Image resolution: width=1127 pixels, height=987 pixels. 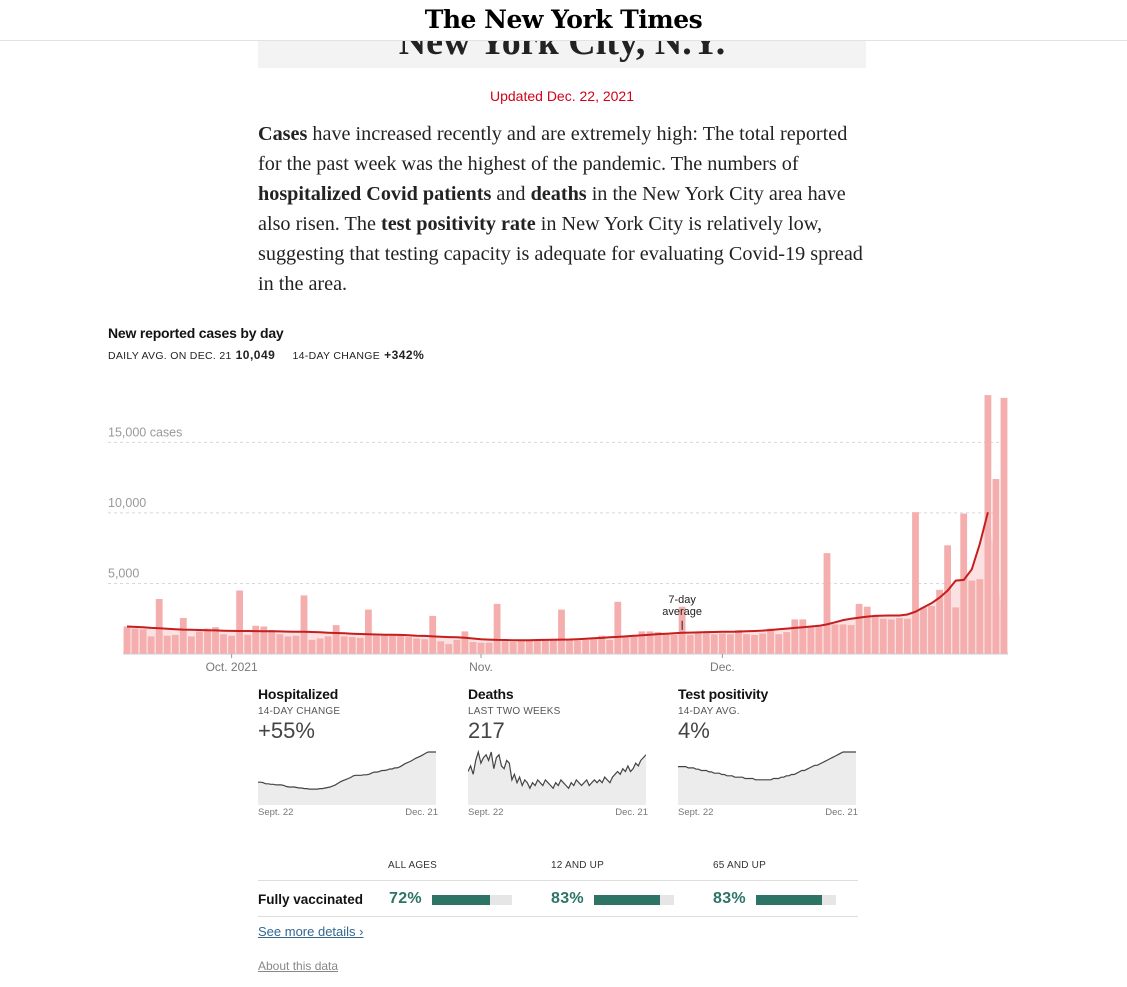 What do you see at coordinates (311, 931) in the screenshot?
I see `see-more-details-link: See more details ›` at bounding box center [311, 931].